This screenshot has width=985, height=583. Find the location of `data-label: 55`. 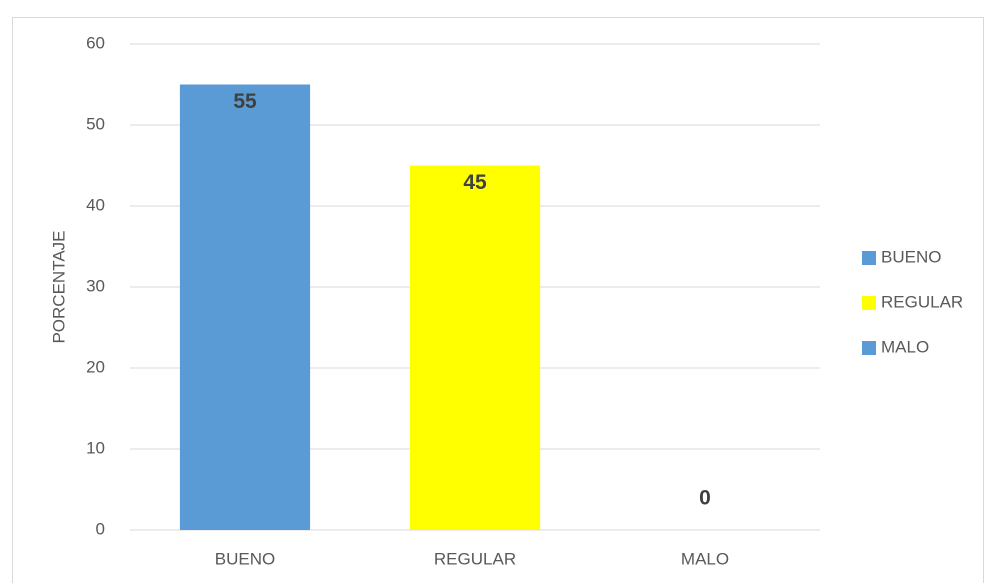

data-label: 55 is located at coordinates (245, 101).